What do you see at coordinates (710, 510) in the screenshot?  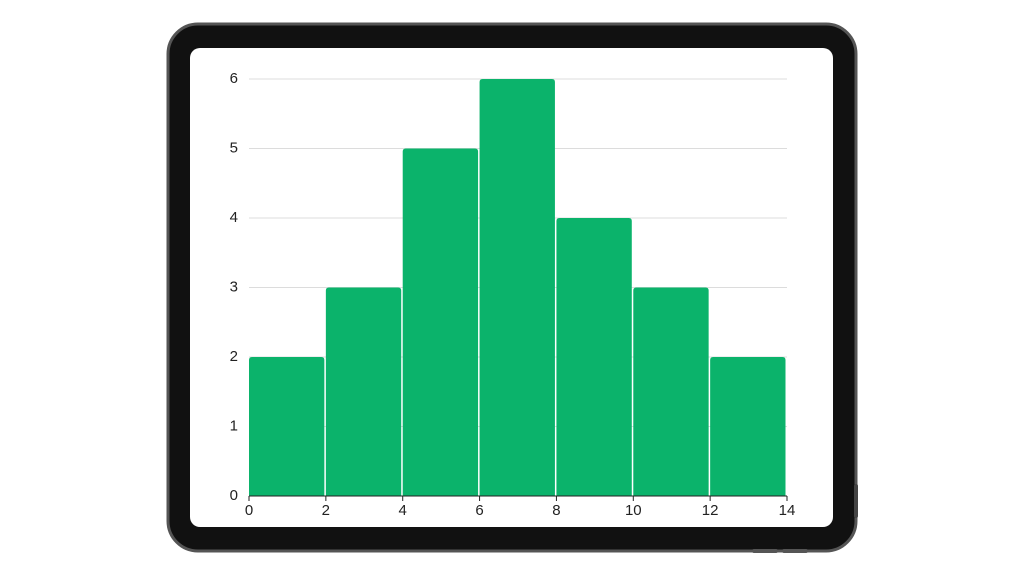 I see `x-tick-label: 12` at bounding box center [710, 510].